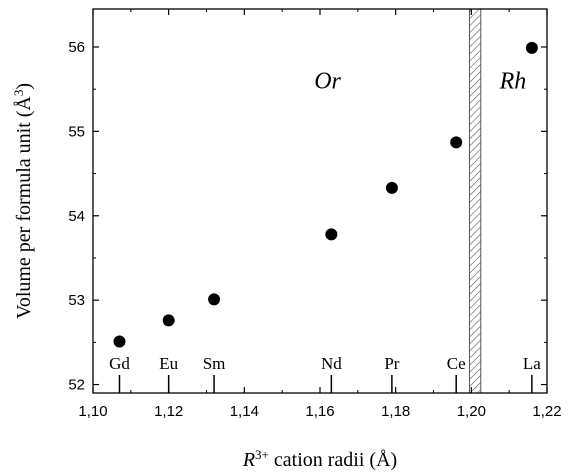 Image resolution: width=578 pixels, height=475 pixels. I want to click on boundary-band-layer, so click(475, 201).